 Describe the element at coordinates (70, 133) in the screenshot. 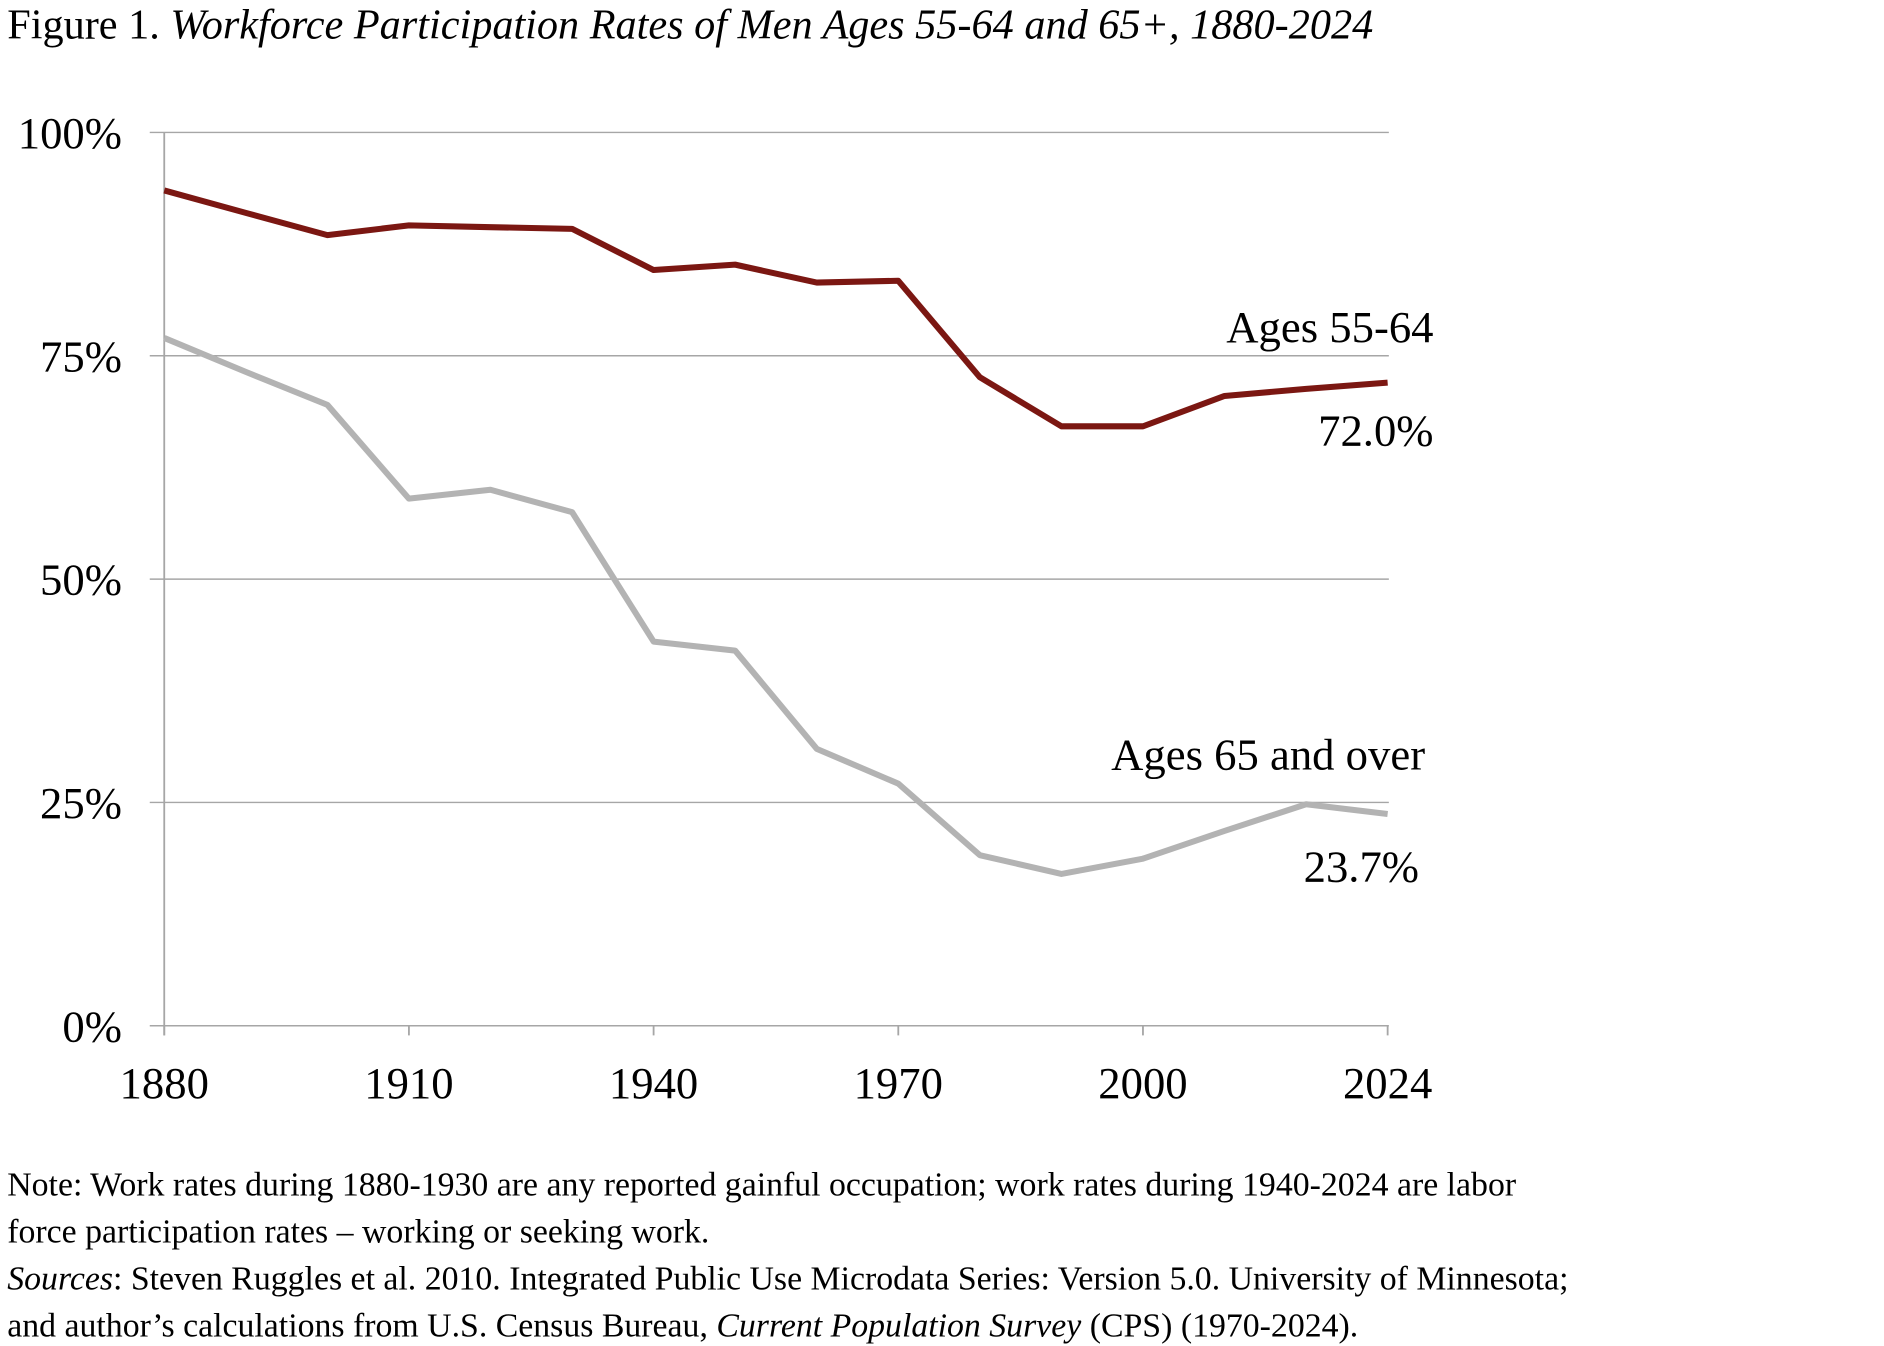

I see `y-tick-label: 100%` at that location.